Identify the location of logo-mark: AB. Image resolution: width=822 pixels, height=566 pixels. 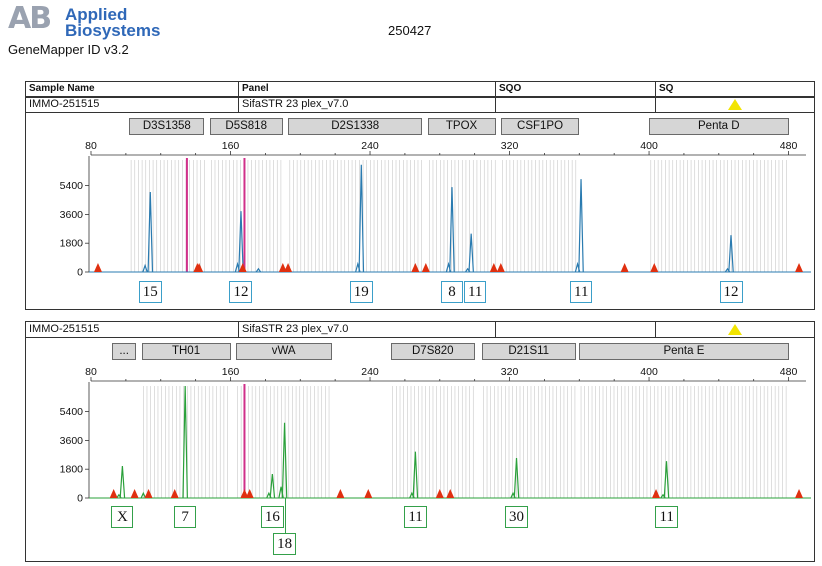
(30, 18).